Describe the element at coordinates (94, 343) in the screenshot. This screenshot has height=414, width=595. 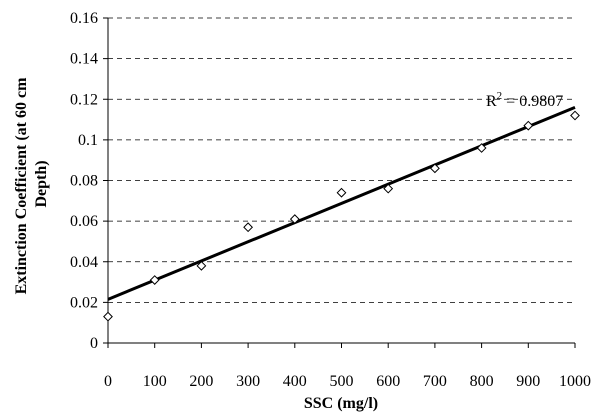
I see `y-tick-label: 0` at that location.